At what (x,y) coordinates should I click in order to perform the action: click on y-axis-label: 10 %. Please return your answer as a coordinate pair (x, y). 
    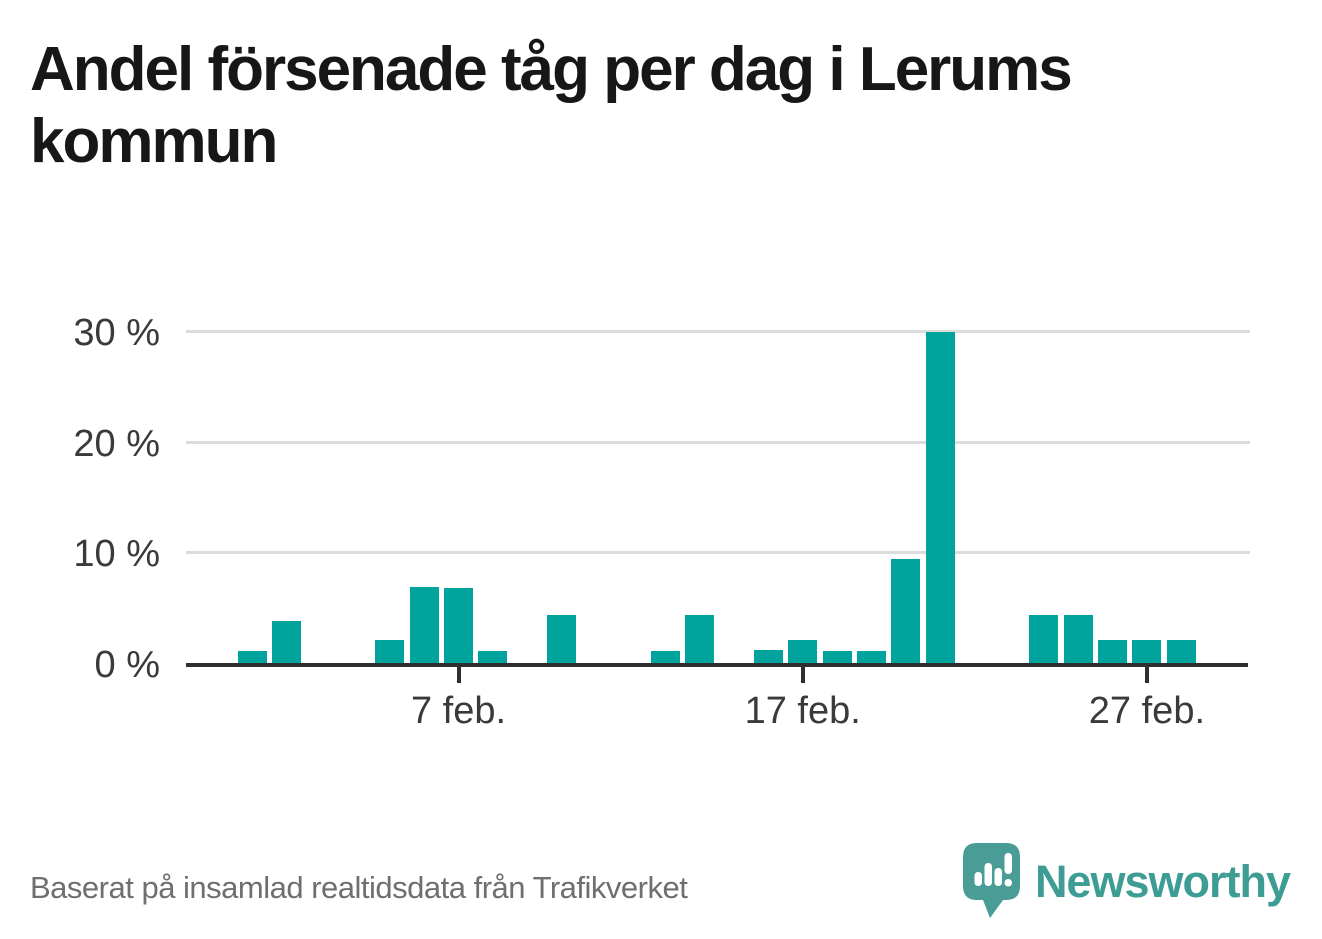
    Looking at the image, I should click on (116, 554).